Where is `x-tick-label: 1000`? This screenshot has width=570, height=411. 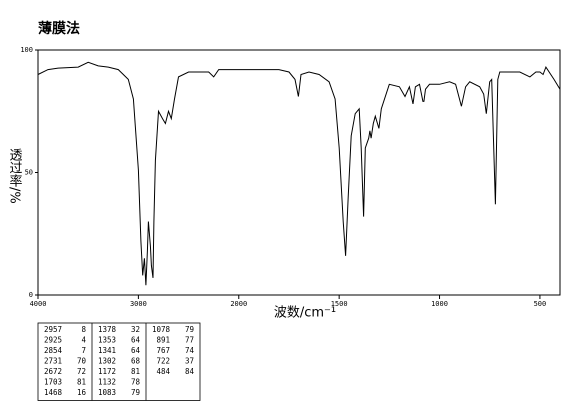 x-tick-label: 1000 is located at coordinates (439, 304).